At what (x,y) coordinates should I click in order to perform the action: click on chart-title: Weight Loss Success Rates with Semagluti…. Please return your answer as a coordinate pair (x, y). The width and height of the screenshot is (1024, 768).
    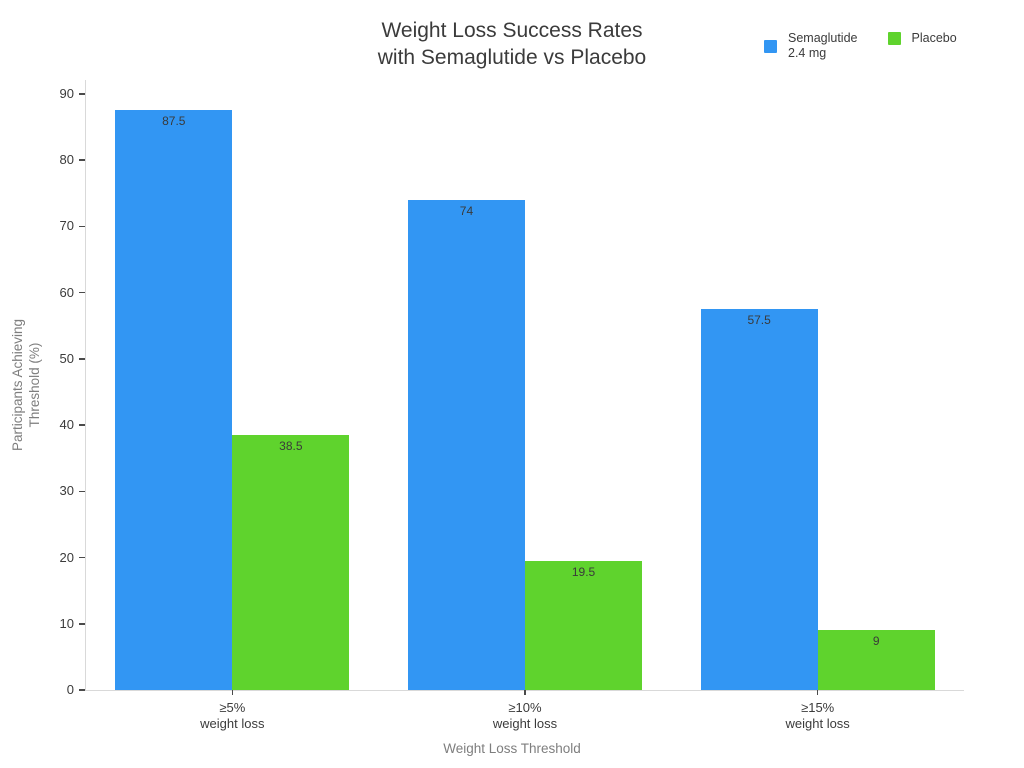
    Looking at the image, I should click on (512, 44).